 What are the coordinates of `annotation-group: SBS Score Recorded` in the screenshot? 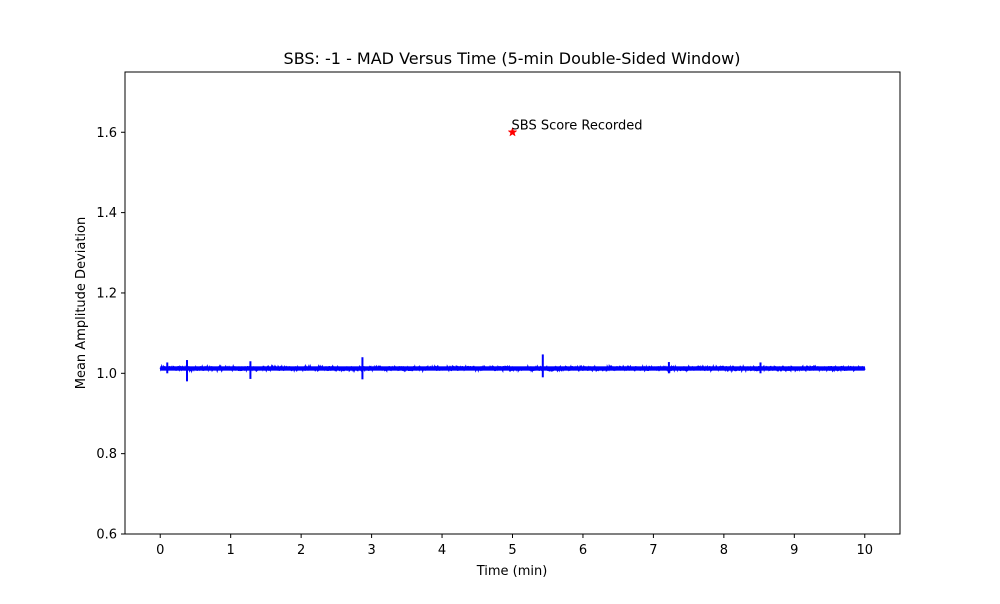 It's located at (575, 127).